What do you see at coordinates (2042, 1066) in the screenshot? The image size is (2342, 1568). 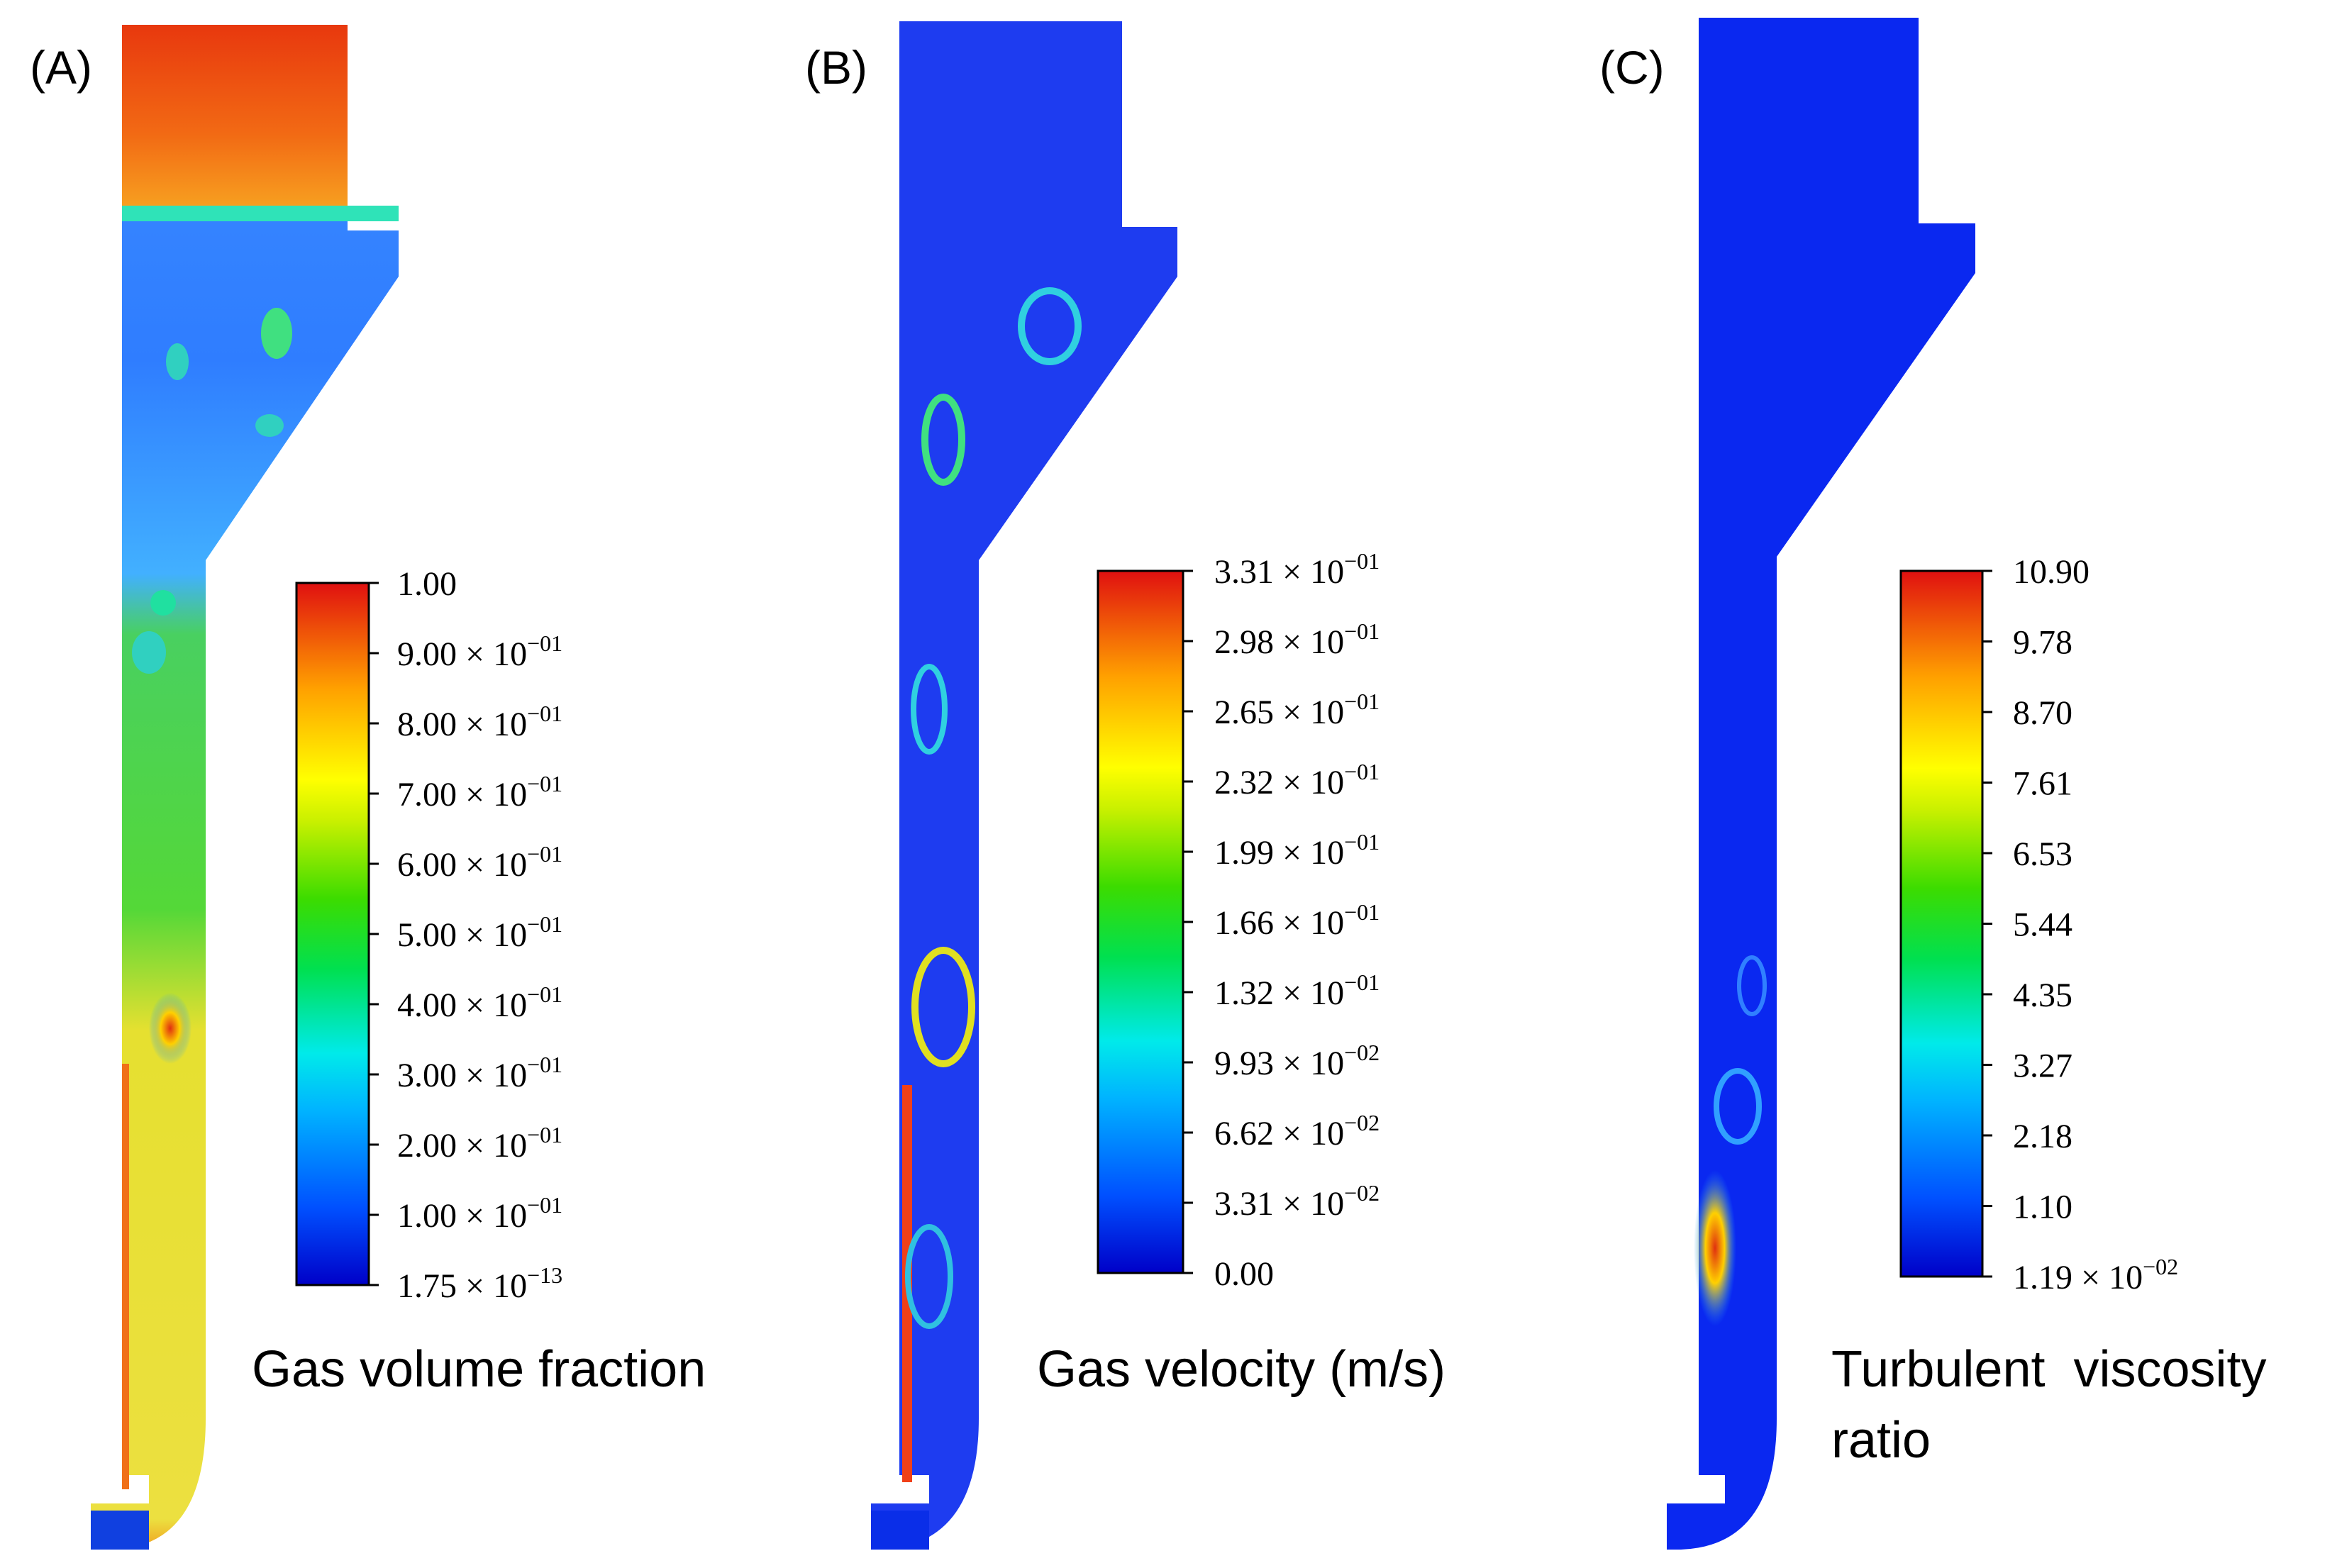 I see `colorbar-tick-label: 3.27` at bounding box center [2042, 1066].